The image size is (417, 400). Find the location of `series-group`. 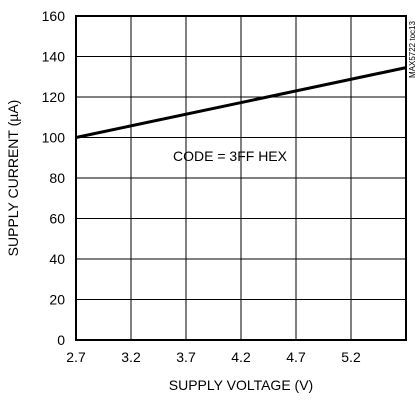

series-group is located at coordinates (241, 102).